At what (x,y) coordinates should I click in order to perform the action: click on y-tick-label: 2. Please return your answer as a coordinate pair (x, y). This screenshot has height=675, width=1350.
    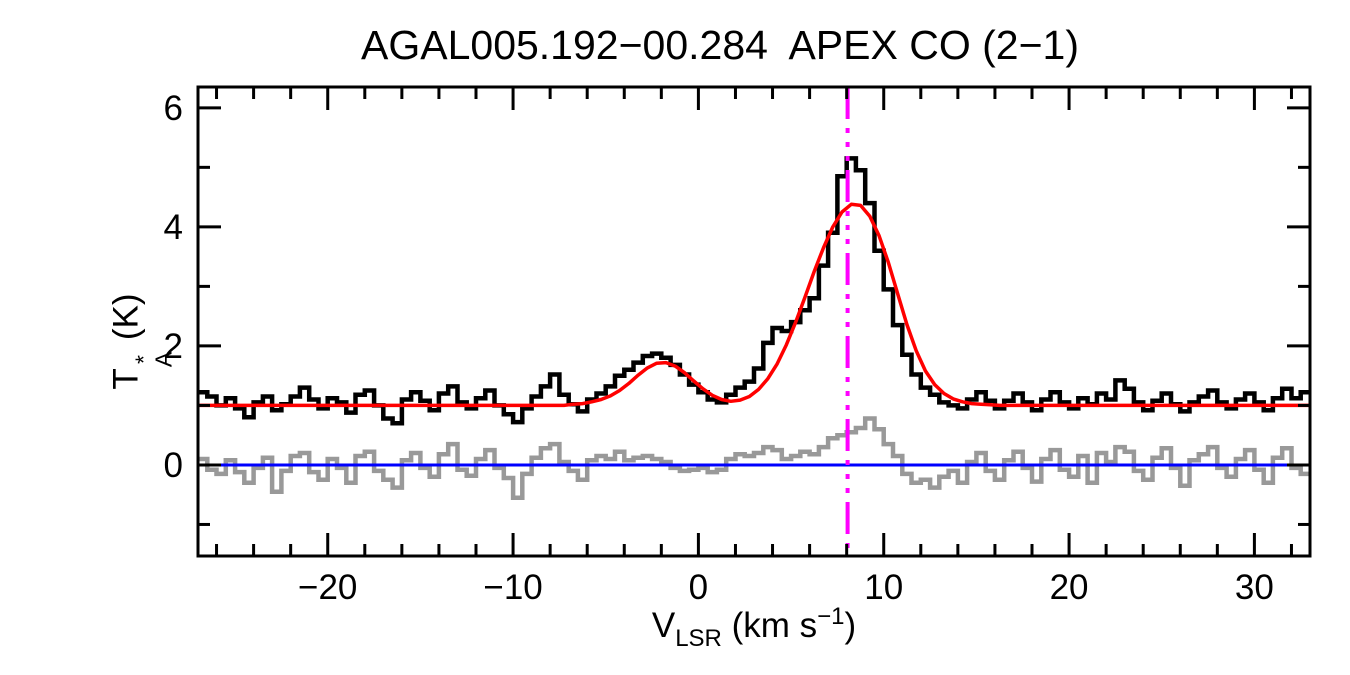
    Looking at the image, I should click on (173, 346).